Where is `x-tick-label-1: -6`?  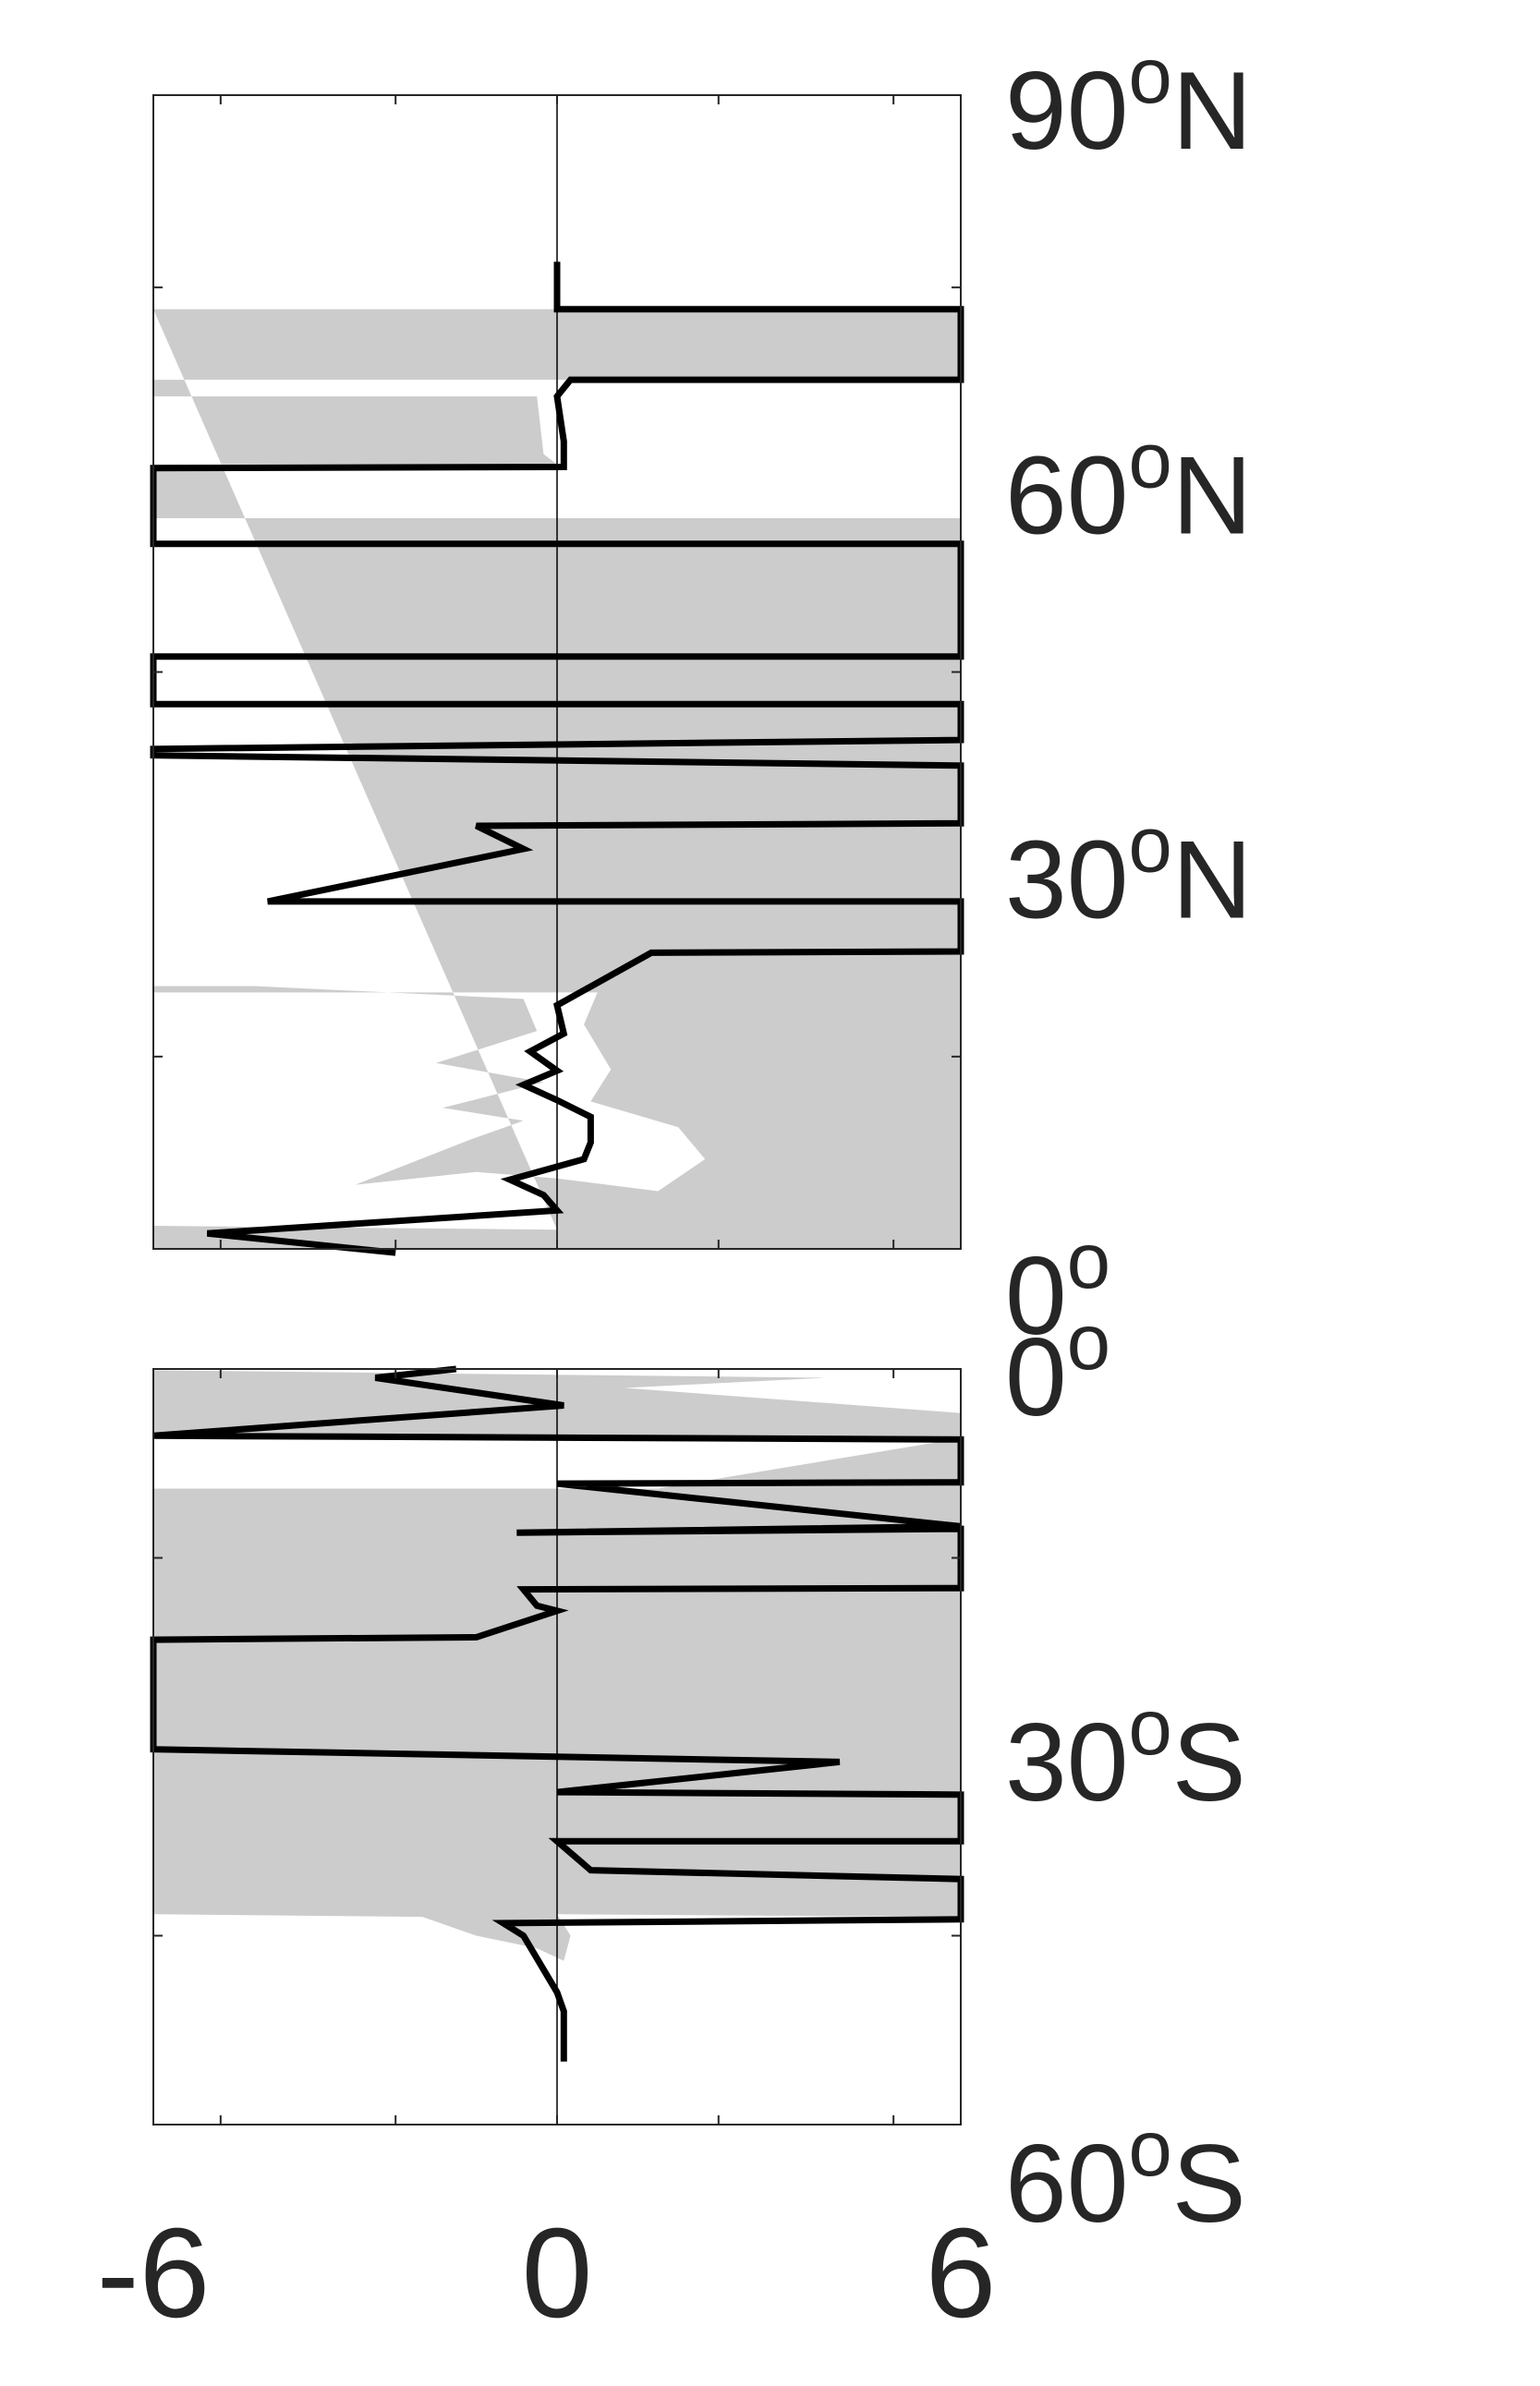 x-tick-label-1: -6 is located at coordinates (154, 2273).